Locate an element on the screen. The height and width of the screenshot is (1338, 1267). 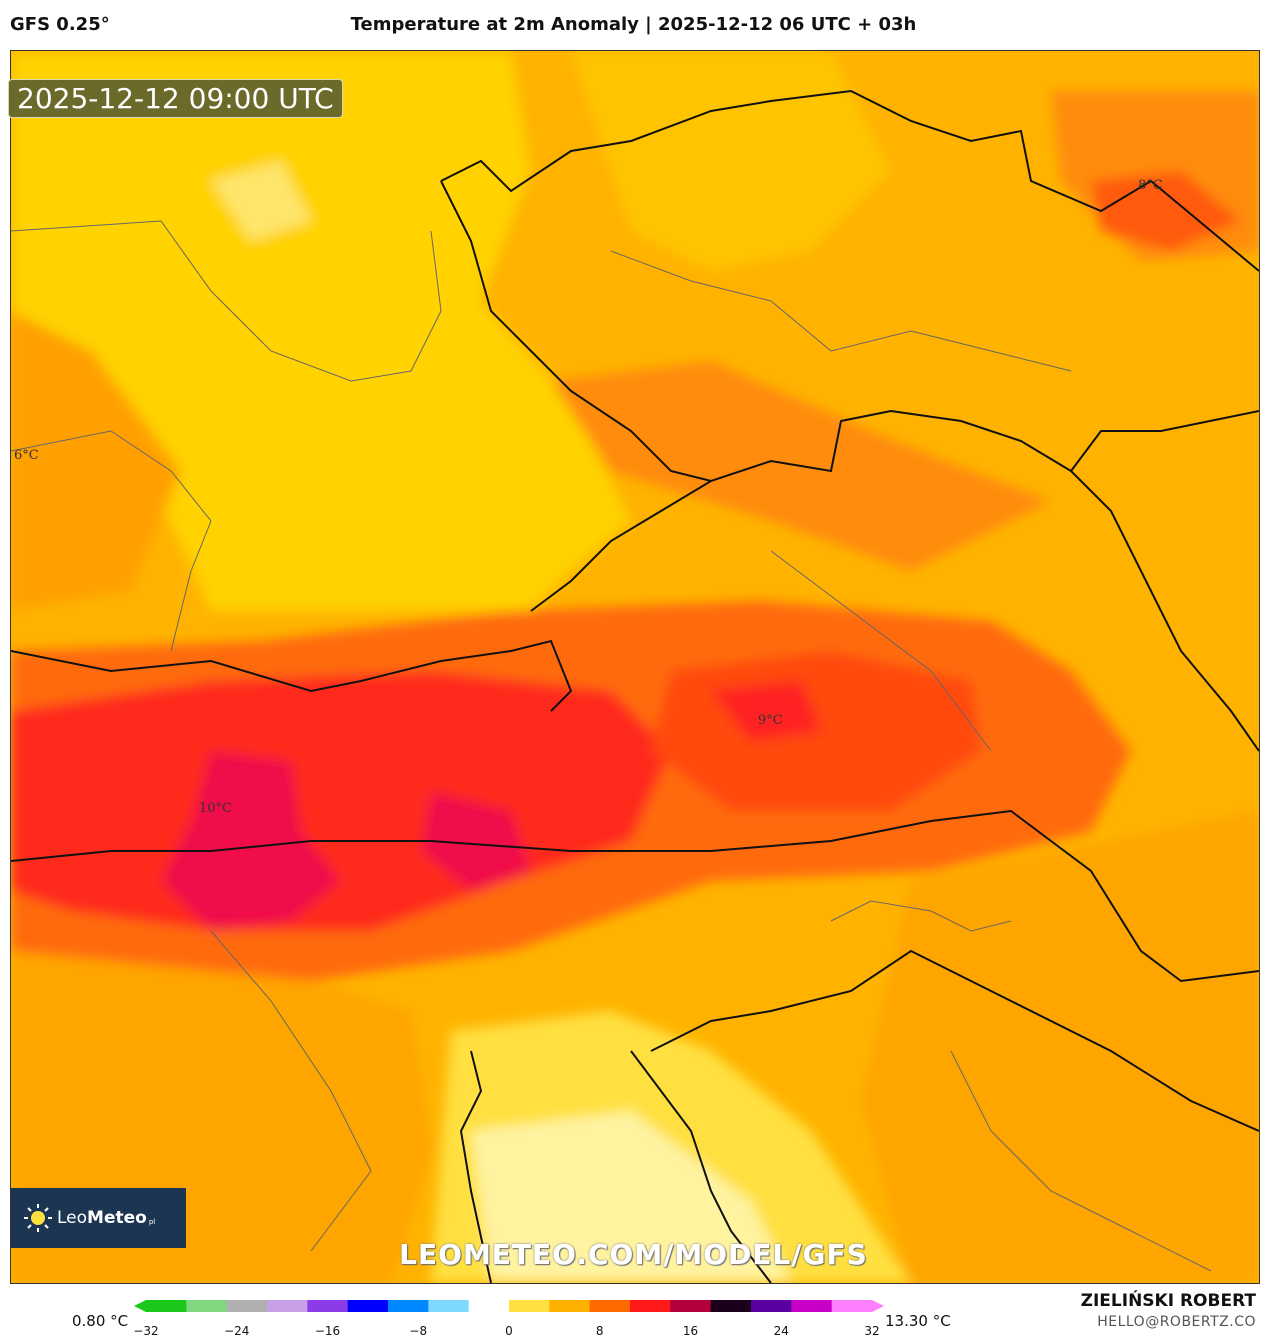
colorbar-tick: −32 is located at coordinates (146, 1331).